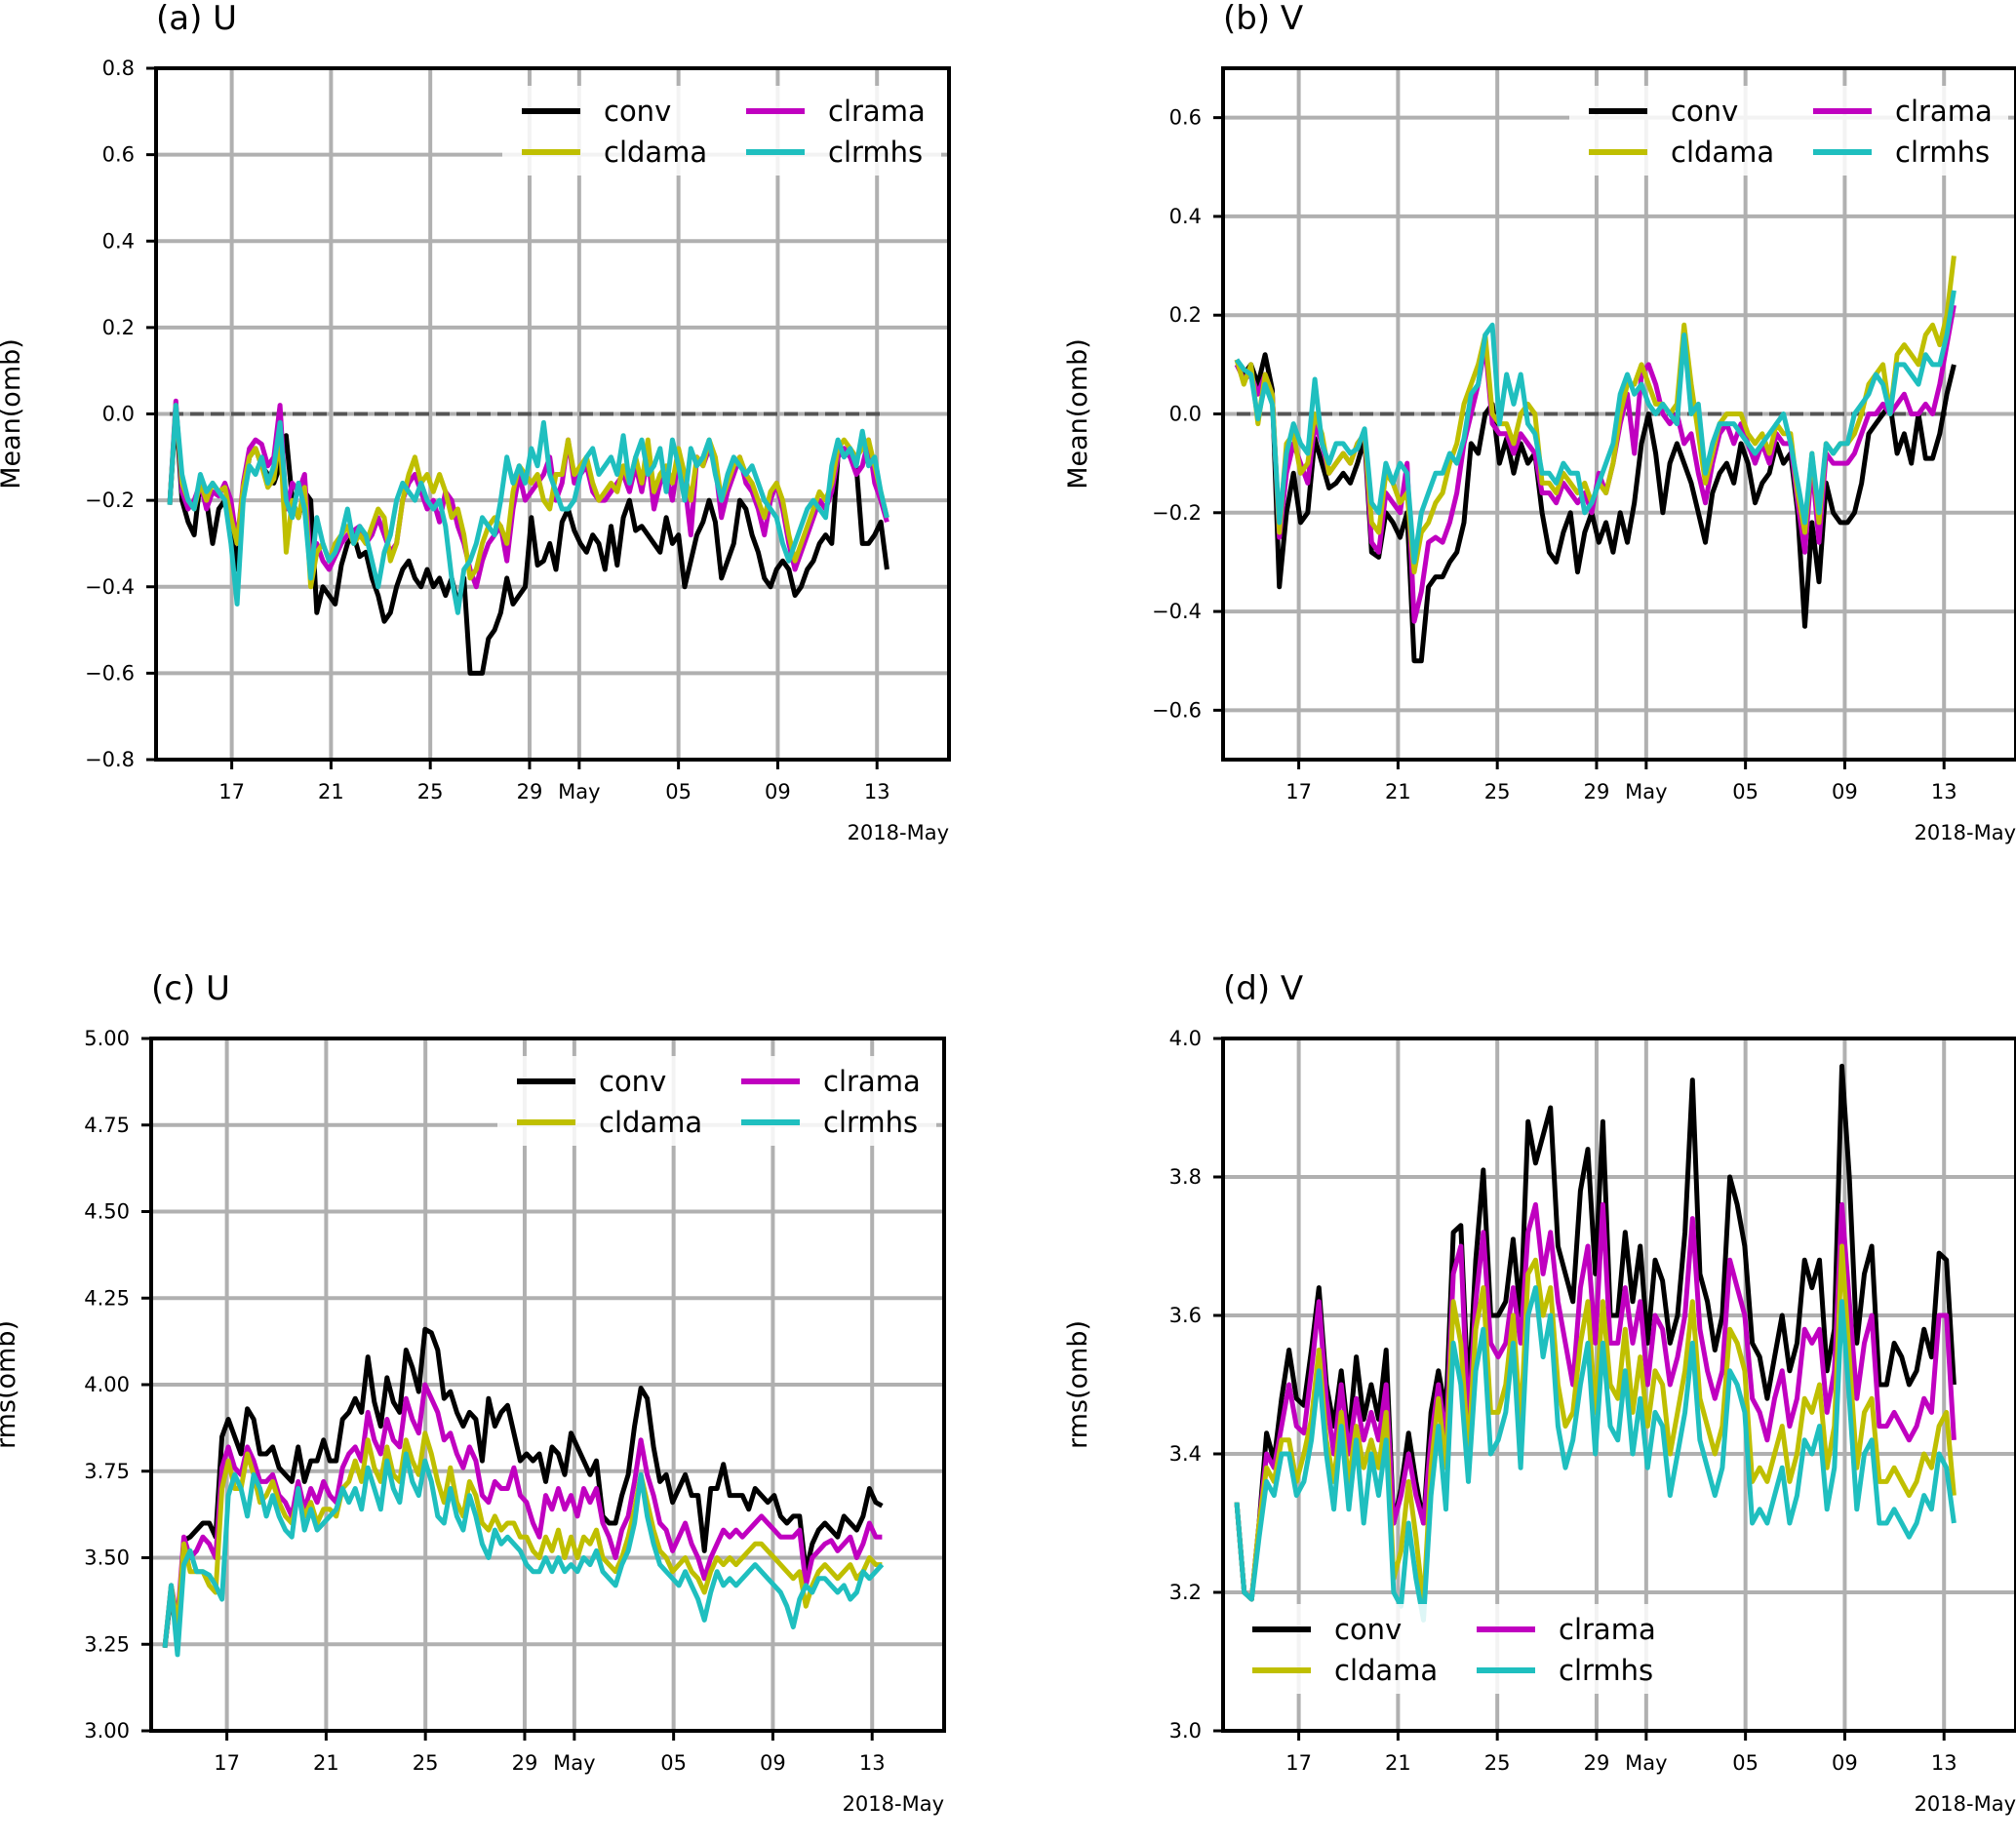 This screenshot has height=1841, width=2016. Describe the element at coordinates (1185, 1454) in the screenshot. I see `y-tick-label: 3.4` at that location.